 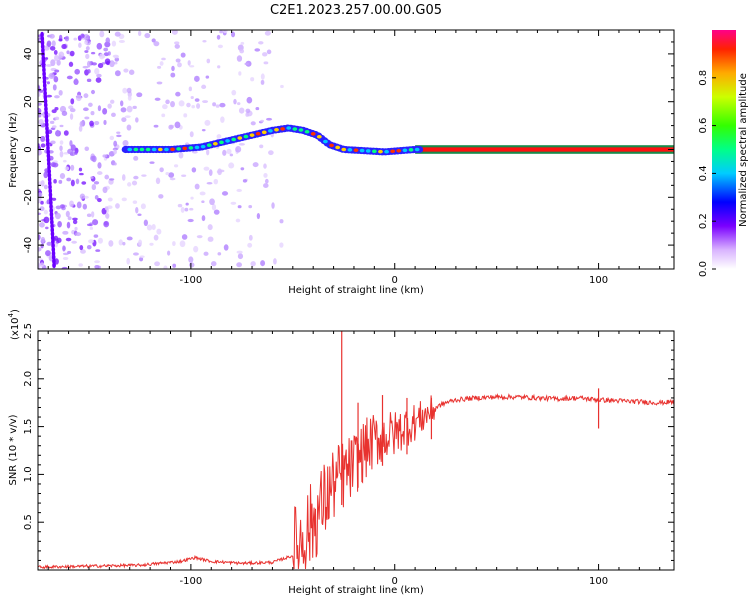 I want to click on top-x-axis-label: Height of straight line (km), so click(x=356, y=290).